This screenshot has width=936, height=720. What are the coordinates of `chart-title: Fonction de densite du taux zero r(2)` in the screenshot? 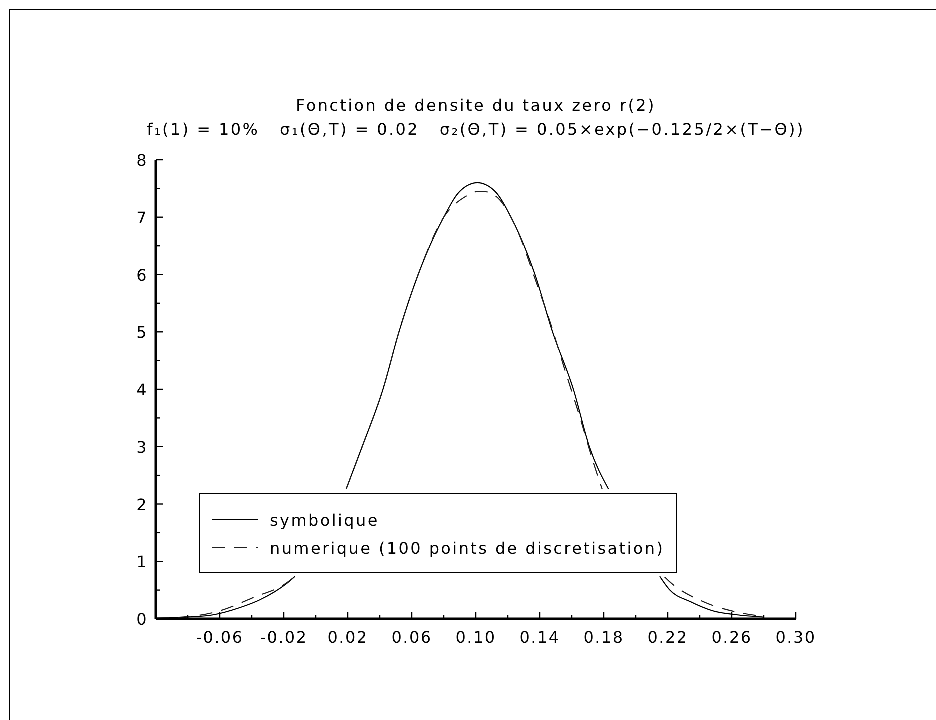 It's located at (476, 106).